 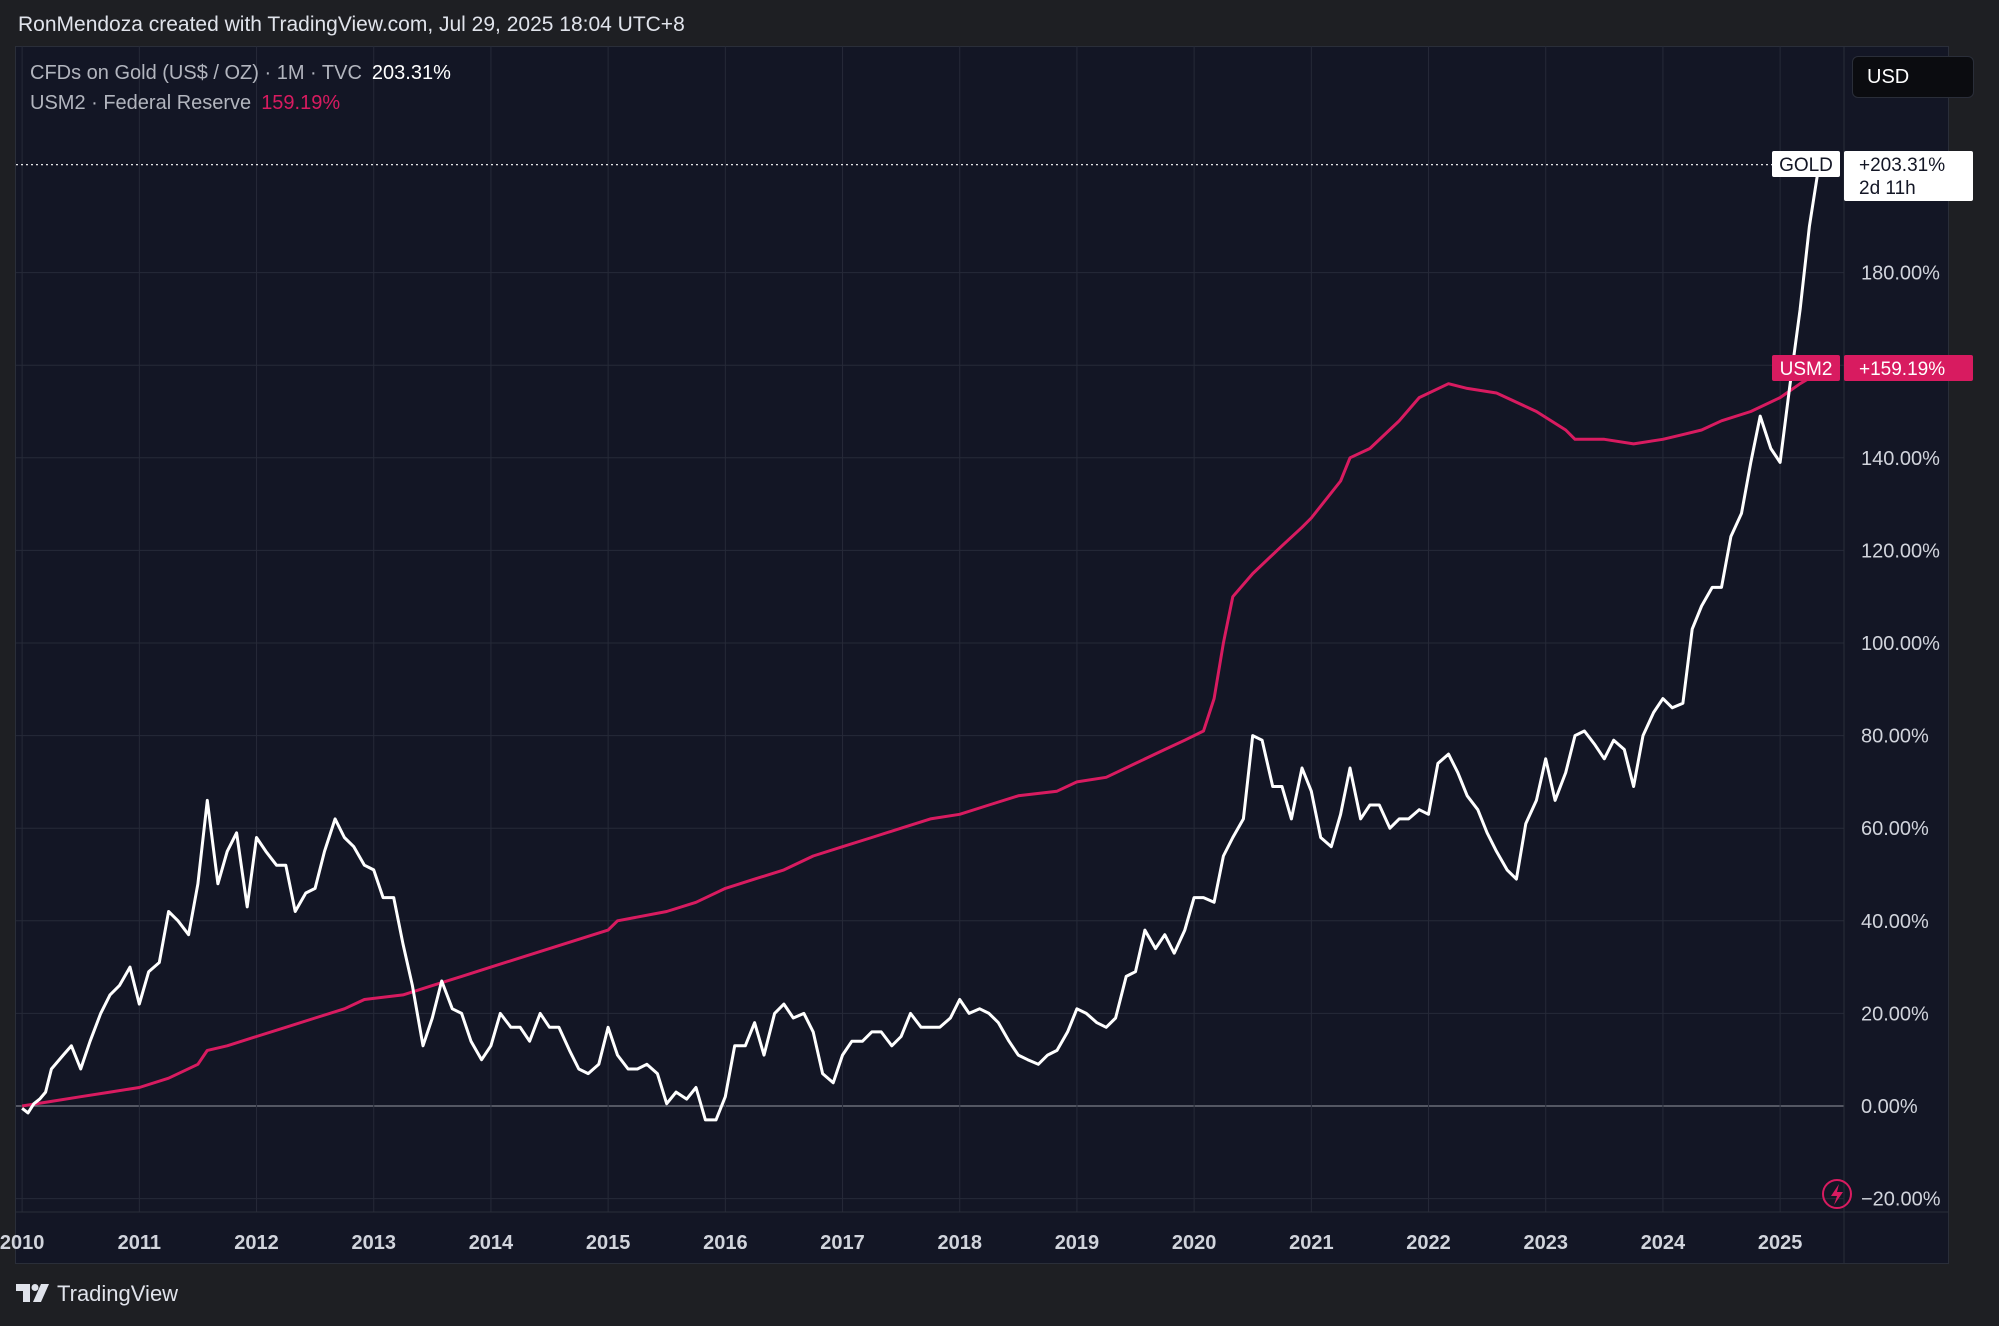 What do you see at coordinates (373, 1243) in the screenshot?
I see `x-tick-label: 2013` at bounding box center [373, 1243].